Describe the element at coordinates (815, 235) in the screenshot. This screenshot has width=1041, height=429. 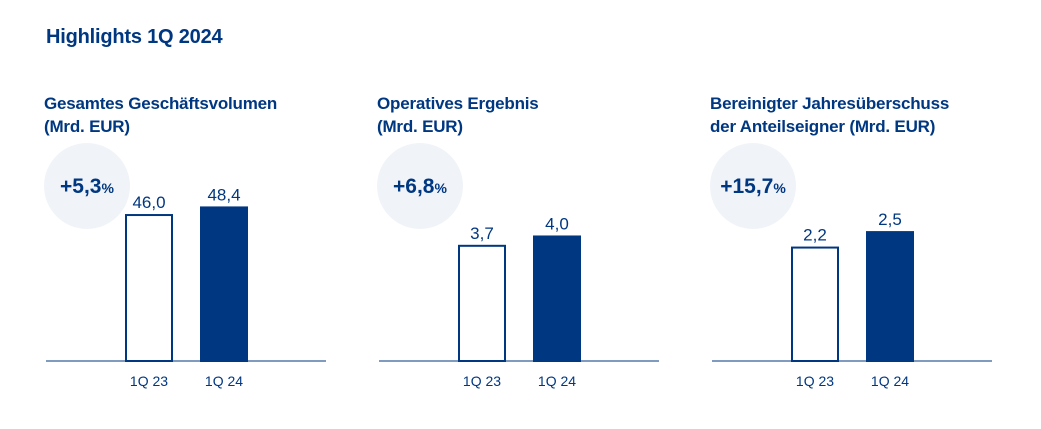
I see `data-label: 2,2` at that location.